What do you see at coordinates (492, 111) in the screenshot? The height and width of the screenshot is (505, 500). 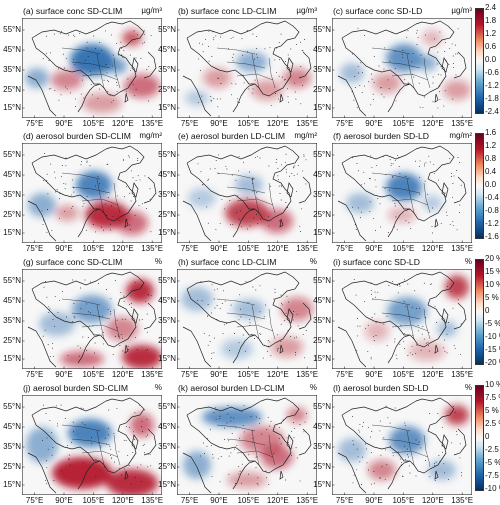 I see `colorbar-tick-label: -2.4` at bounding box center [492, 111].